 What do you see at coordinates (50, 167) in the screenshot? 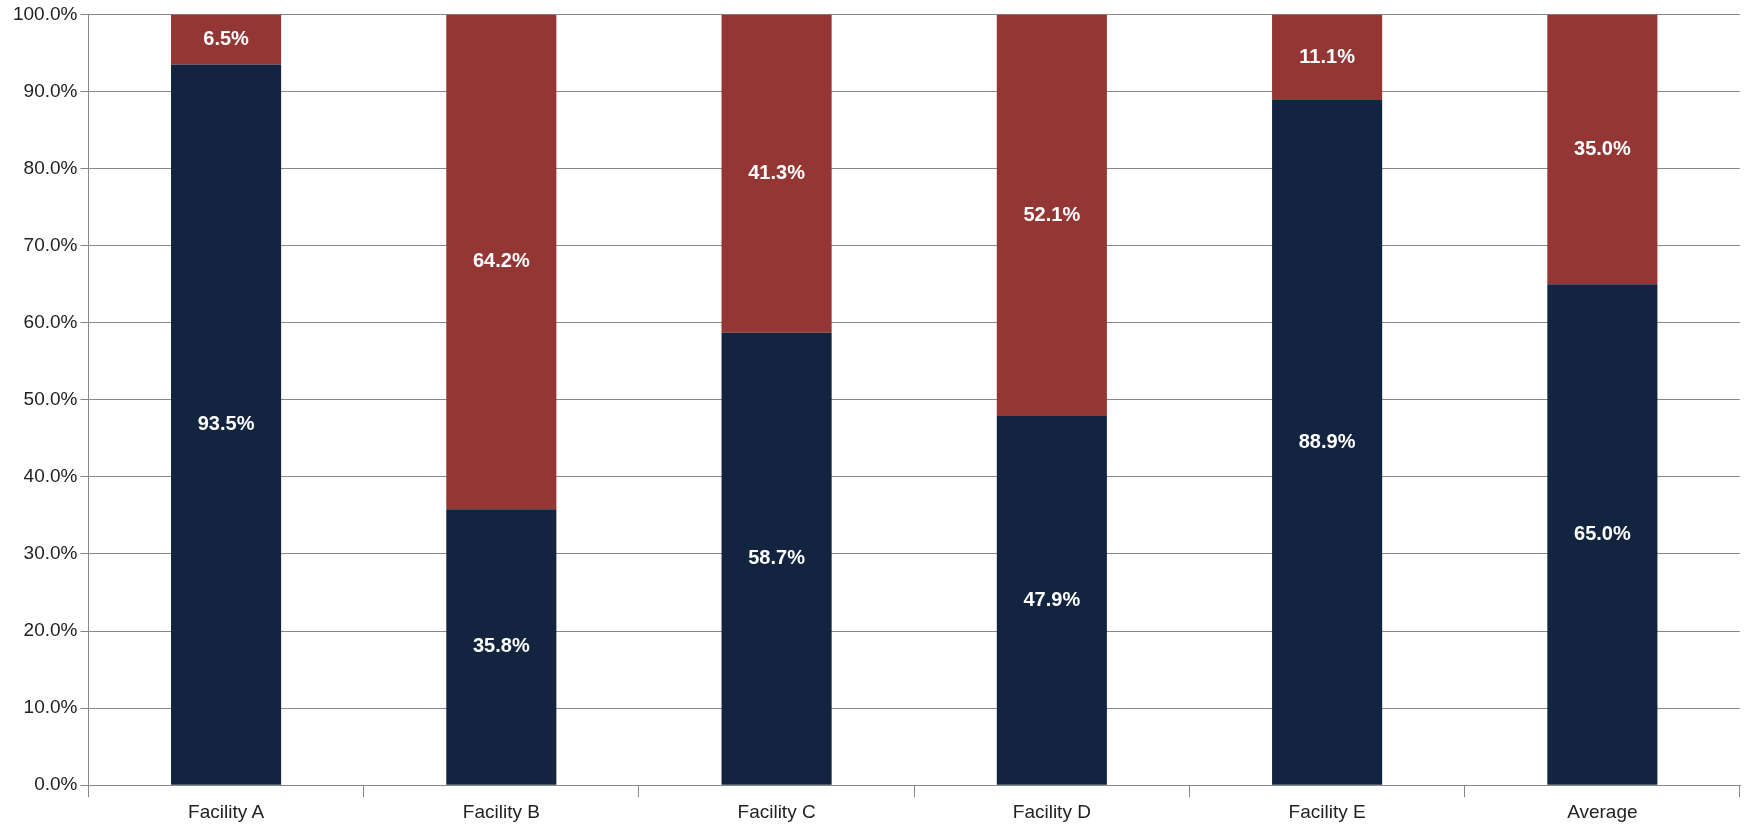
I see `y-tick-label: 80.0%` at bounding box center [50, 167].